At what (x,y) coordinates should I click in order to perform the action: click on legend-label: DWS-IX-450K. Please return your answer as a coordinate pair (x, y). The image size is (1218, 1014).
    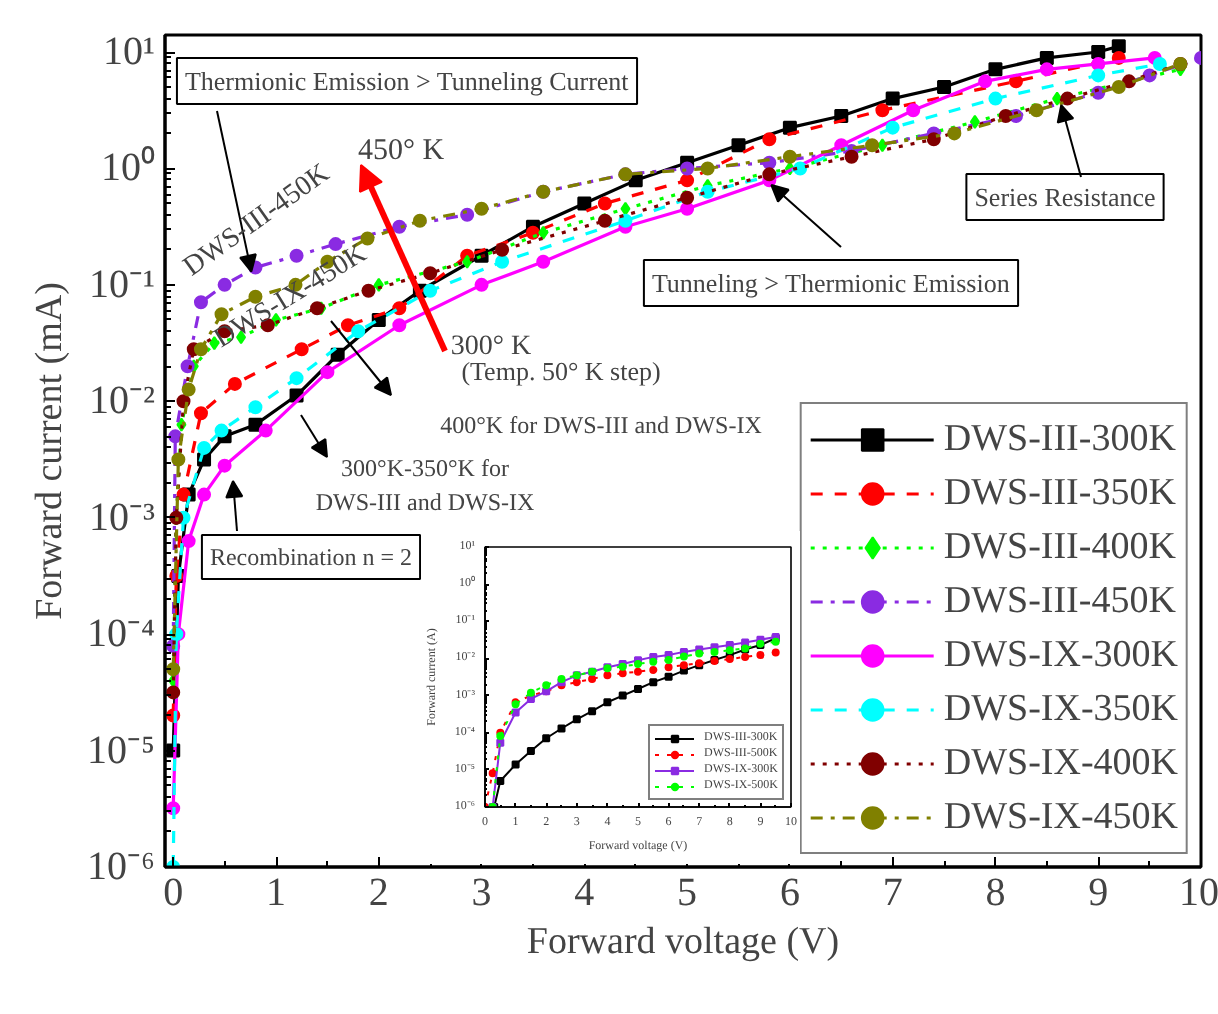
    Looking at the image, I should click on (1060, 817).